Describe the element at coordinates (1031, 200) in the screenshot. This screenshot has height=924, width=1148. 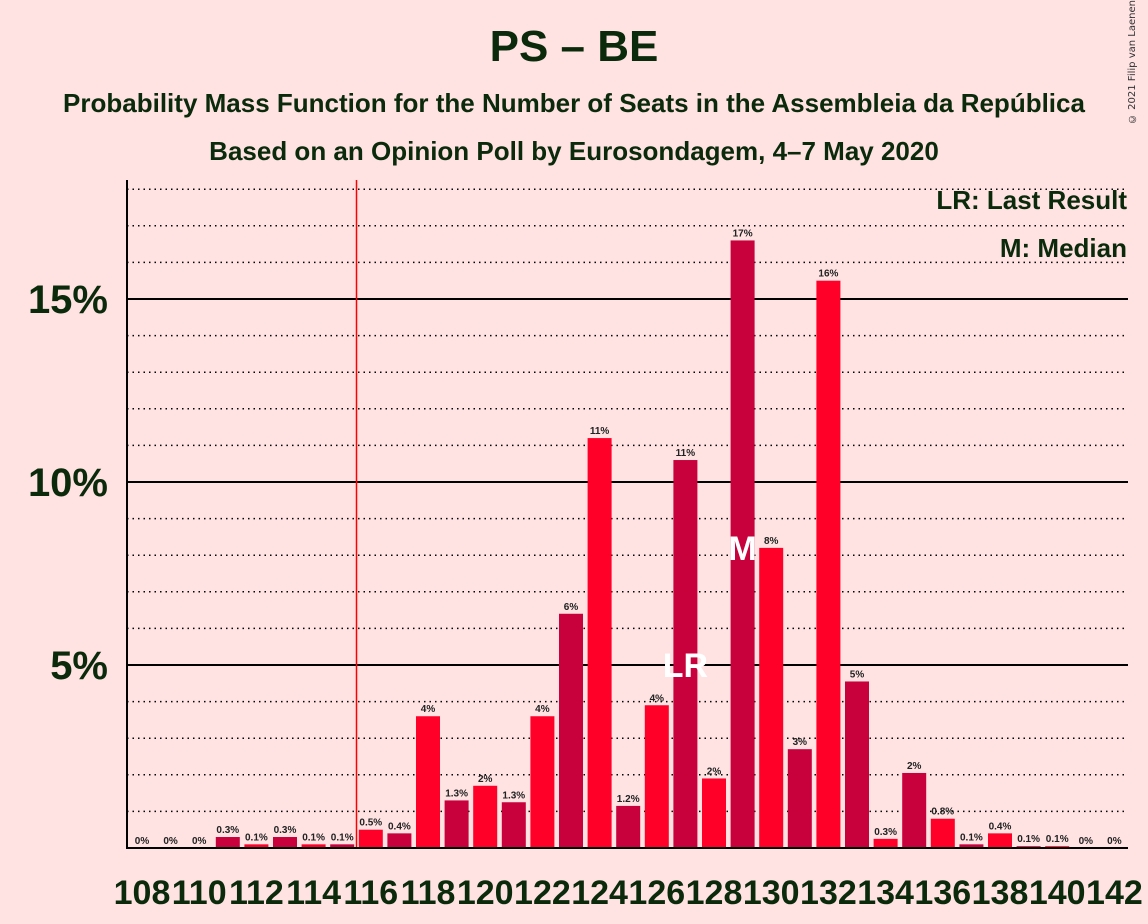
I see `legend-last-result: LR: Last Result` at that location.